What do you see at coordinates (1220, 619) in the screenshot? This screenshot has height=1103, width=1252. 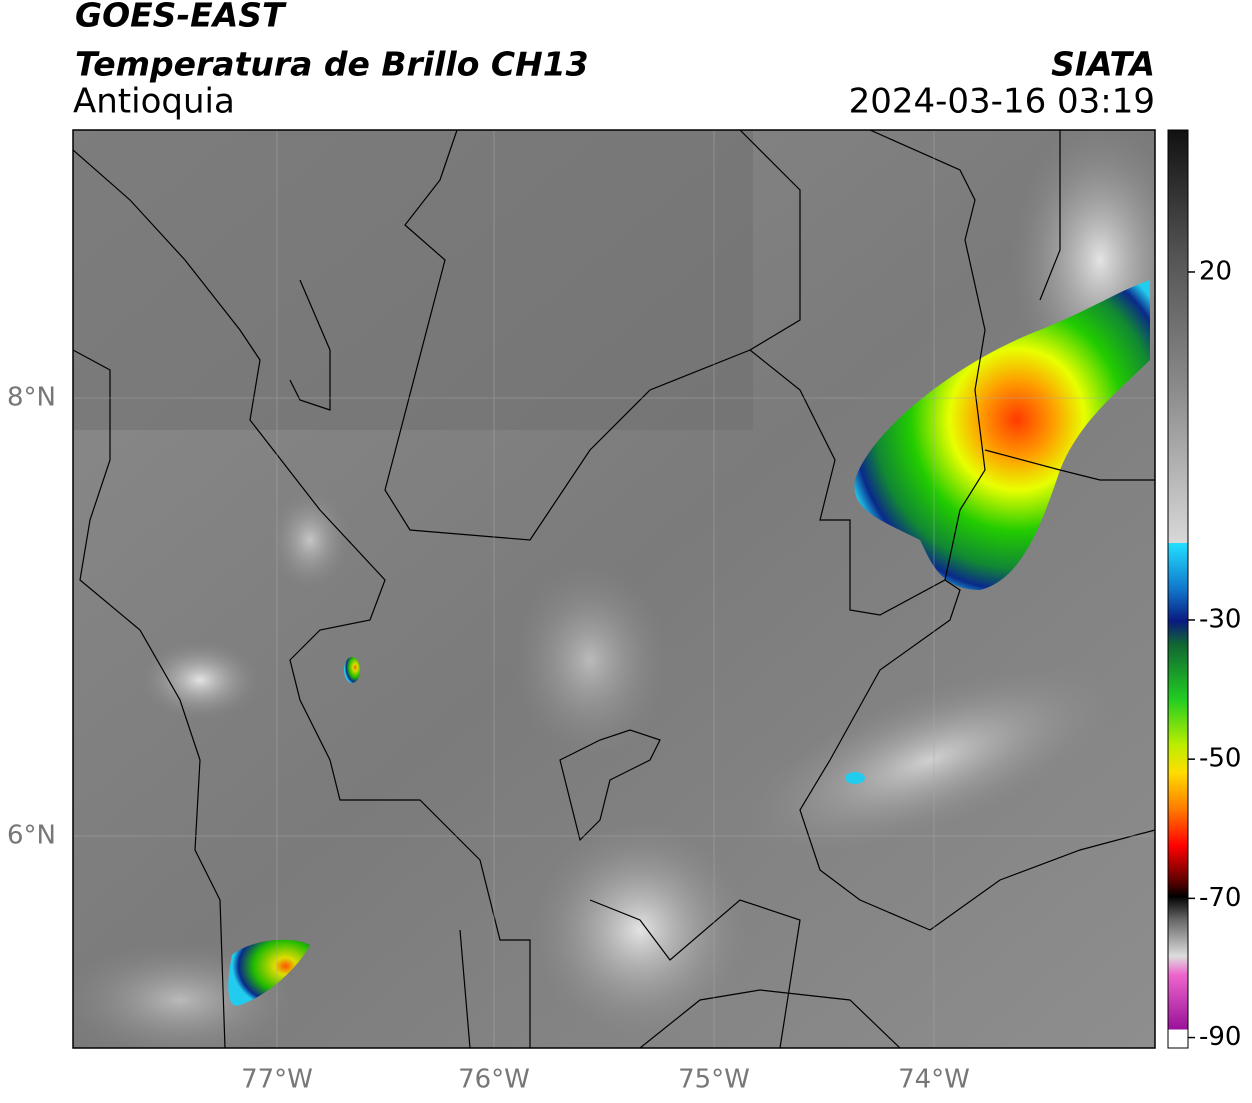 I see `colorbar-tick-label: -30` at bounding box center [1220, 619].